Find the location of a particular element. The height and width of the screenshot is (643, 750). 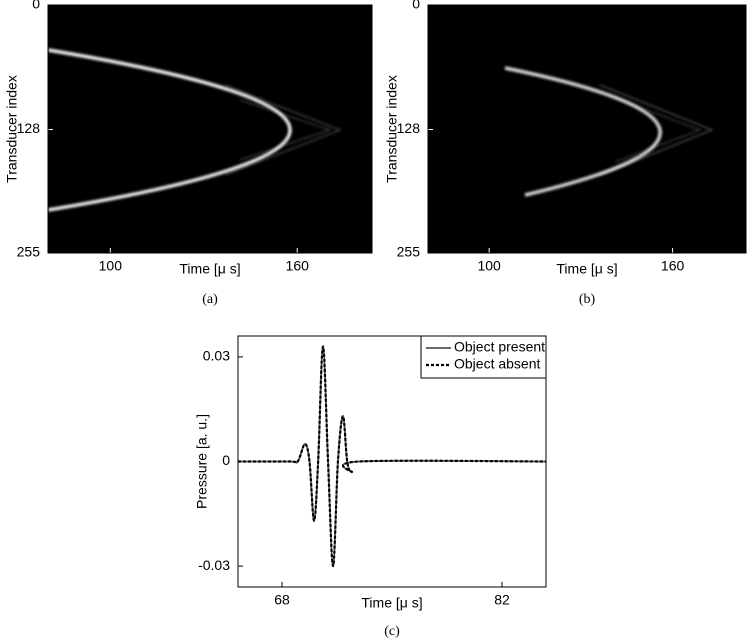

caption: (b) is located at coordinates (587, 299).